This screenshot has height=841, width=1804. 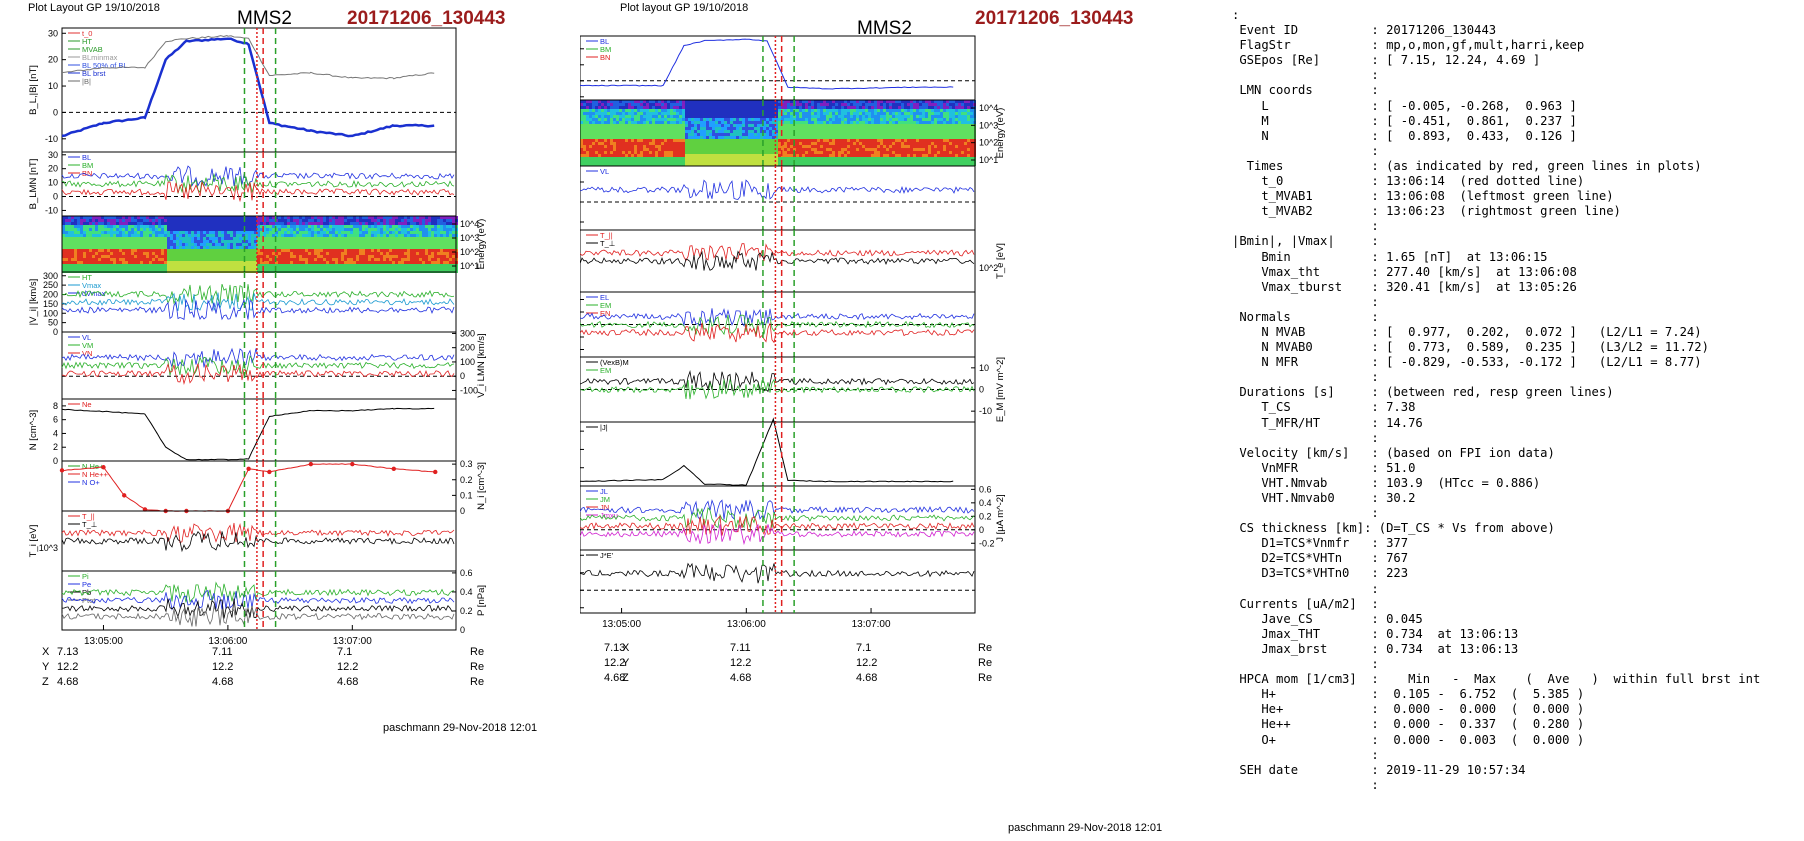 I want to click on tick-label: 2, so click(x=55, y=447).